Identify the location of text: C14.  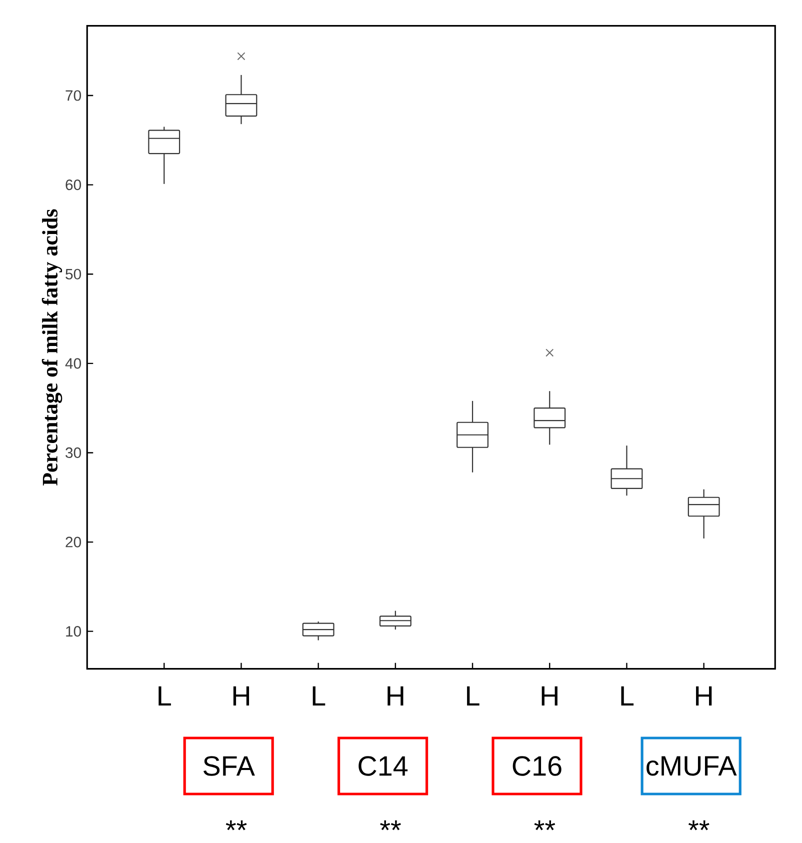
(383, 766).